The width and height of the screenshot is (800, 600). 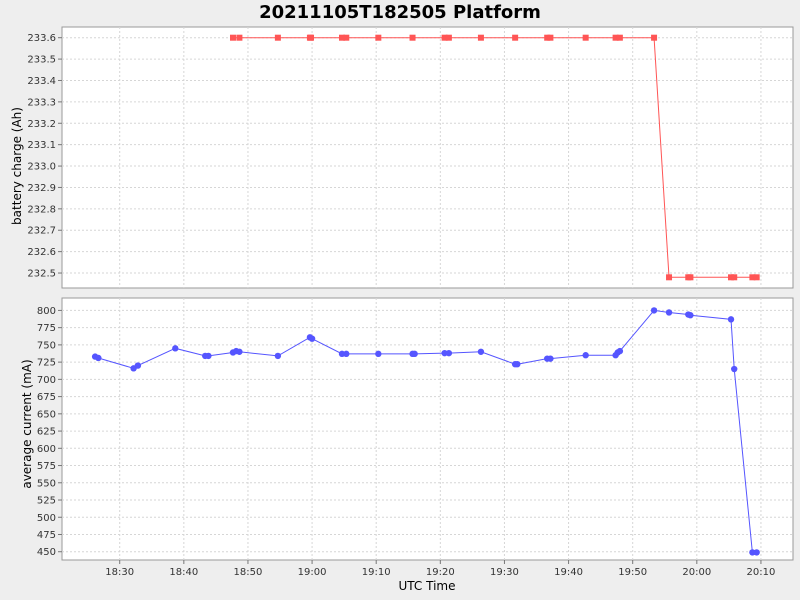 What do you see at coordinates (376, 572) in the screenshot?
I see `x-tick-label: 19:10` at bounding box center [376, 572].